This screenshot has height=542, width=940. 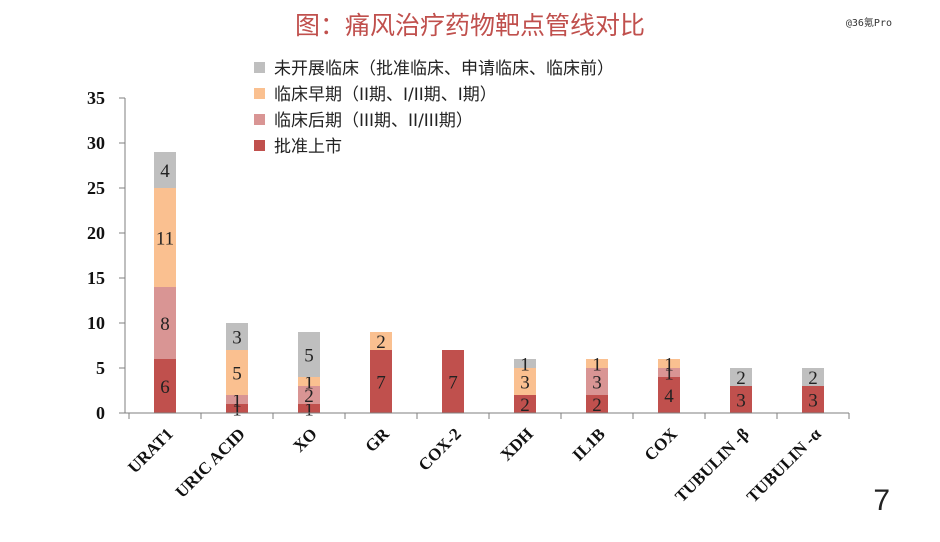 What do you see at coordinates (868, 23) in the screenshot?
I see `watermark: @36氪Pro` at bounding box center [868, 23].